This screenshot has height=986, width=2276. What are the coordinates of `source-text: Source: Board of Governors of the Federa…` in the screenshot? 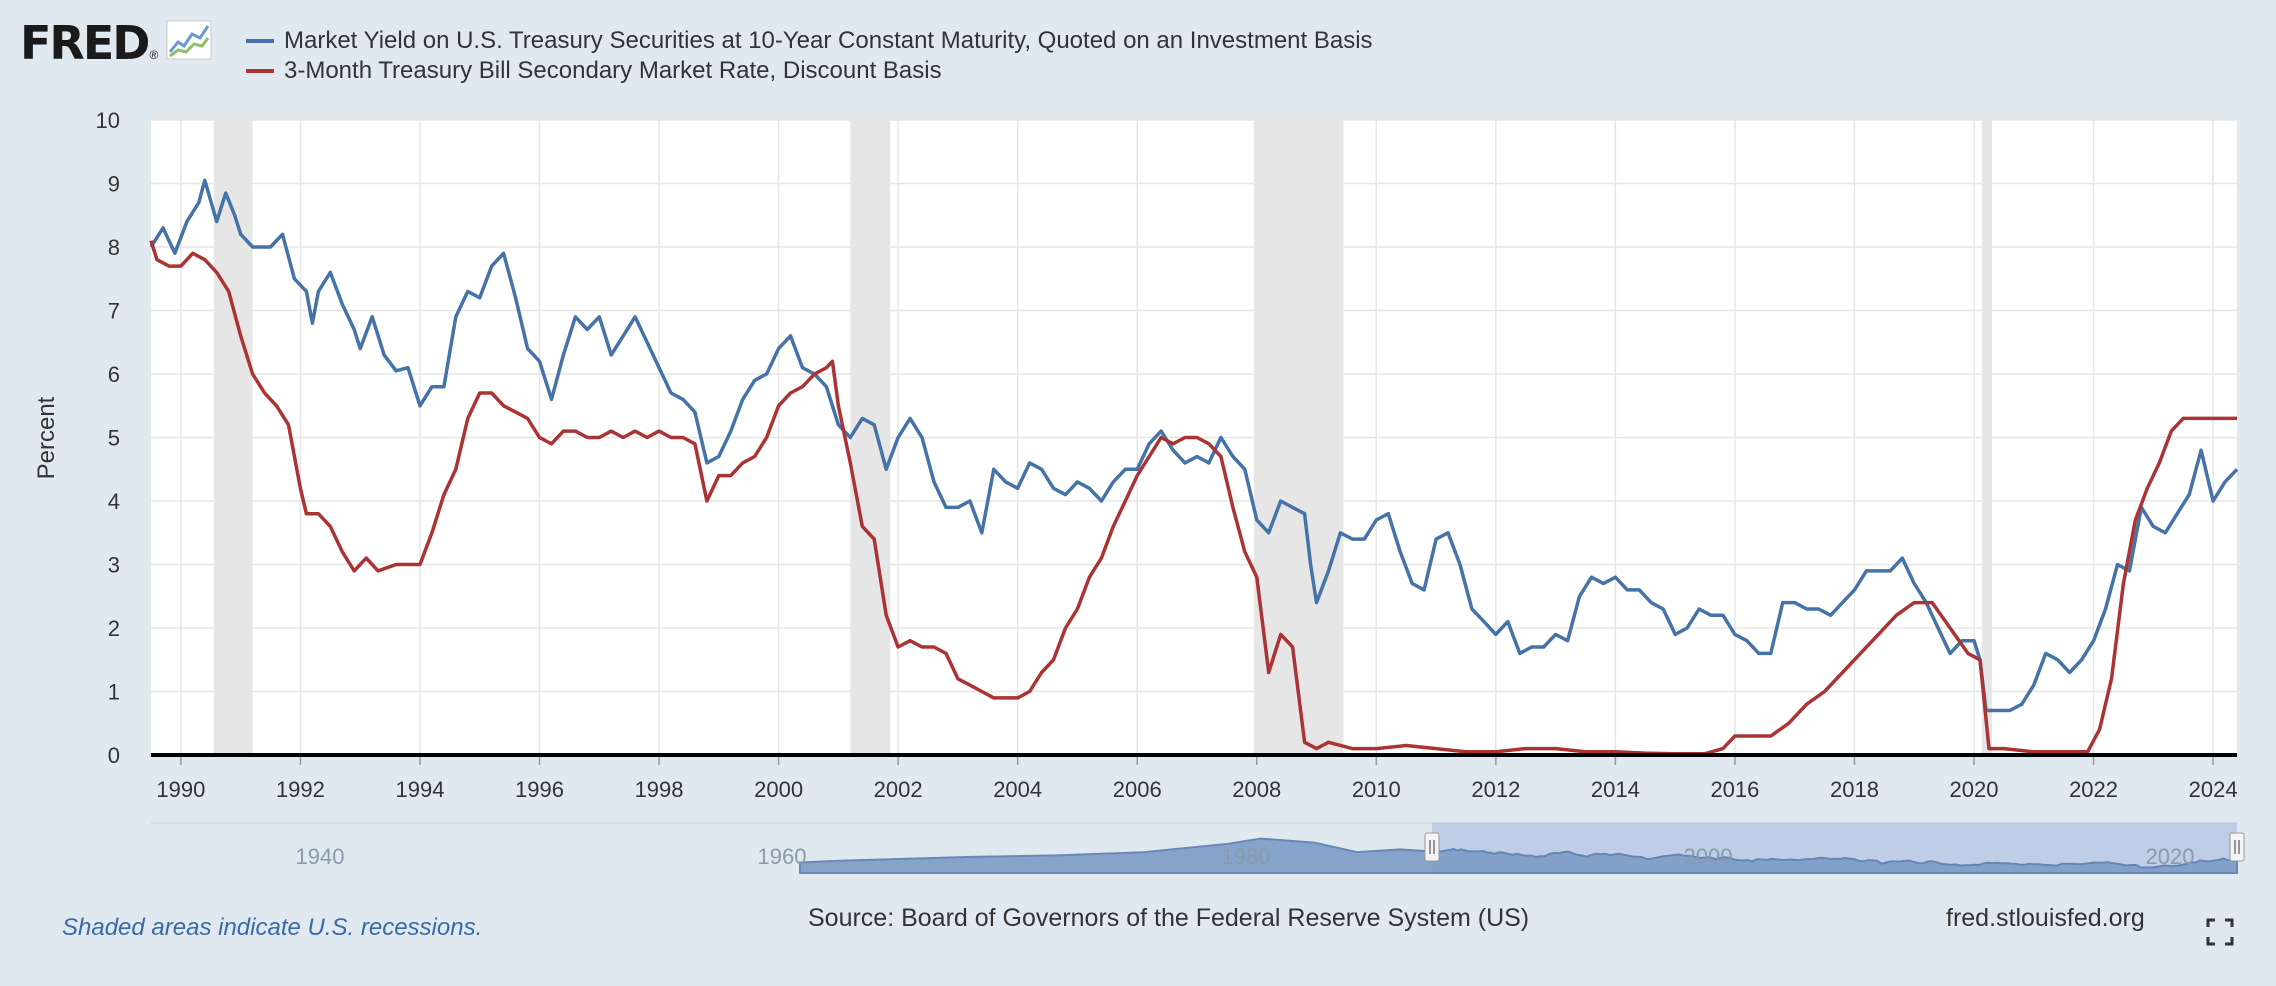 It's located at (1169, 918).